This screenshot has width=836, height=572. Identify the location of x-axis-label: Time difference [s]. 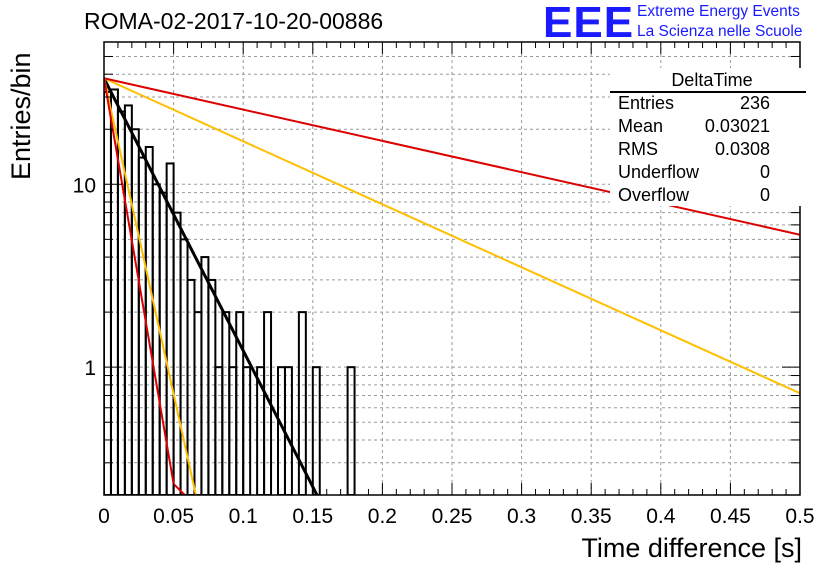
(691, 548).